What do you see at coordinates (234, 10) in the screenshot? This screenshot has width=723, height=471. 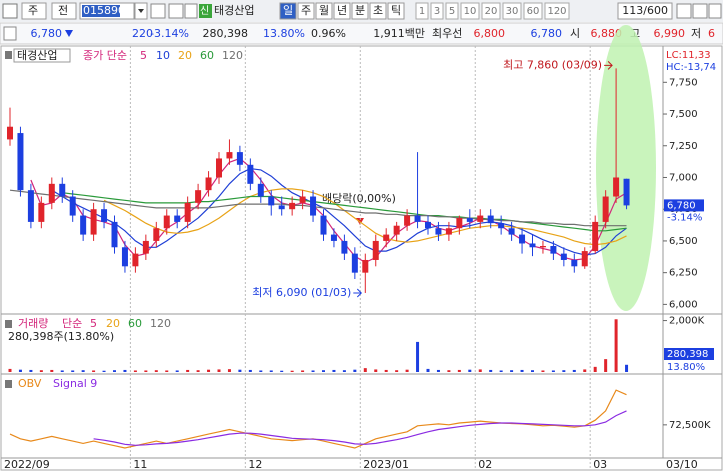 I see `stock-name: 태경산업` at bounding box center [234, 10].